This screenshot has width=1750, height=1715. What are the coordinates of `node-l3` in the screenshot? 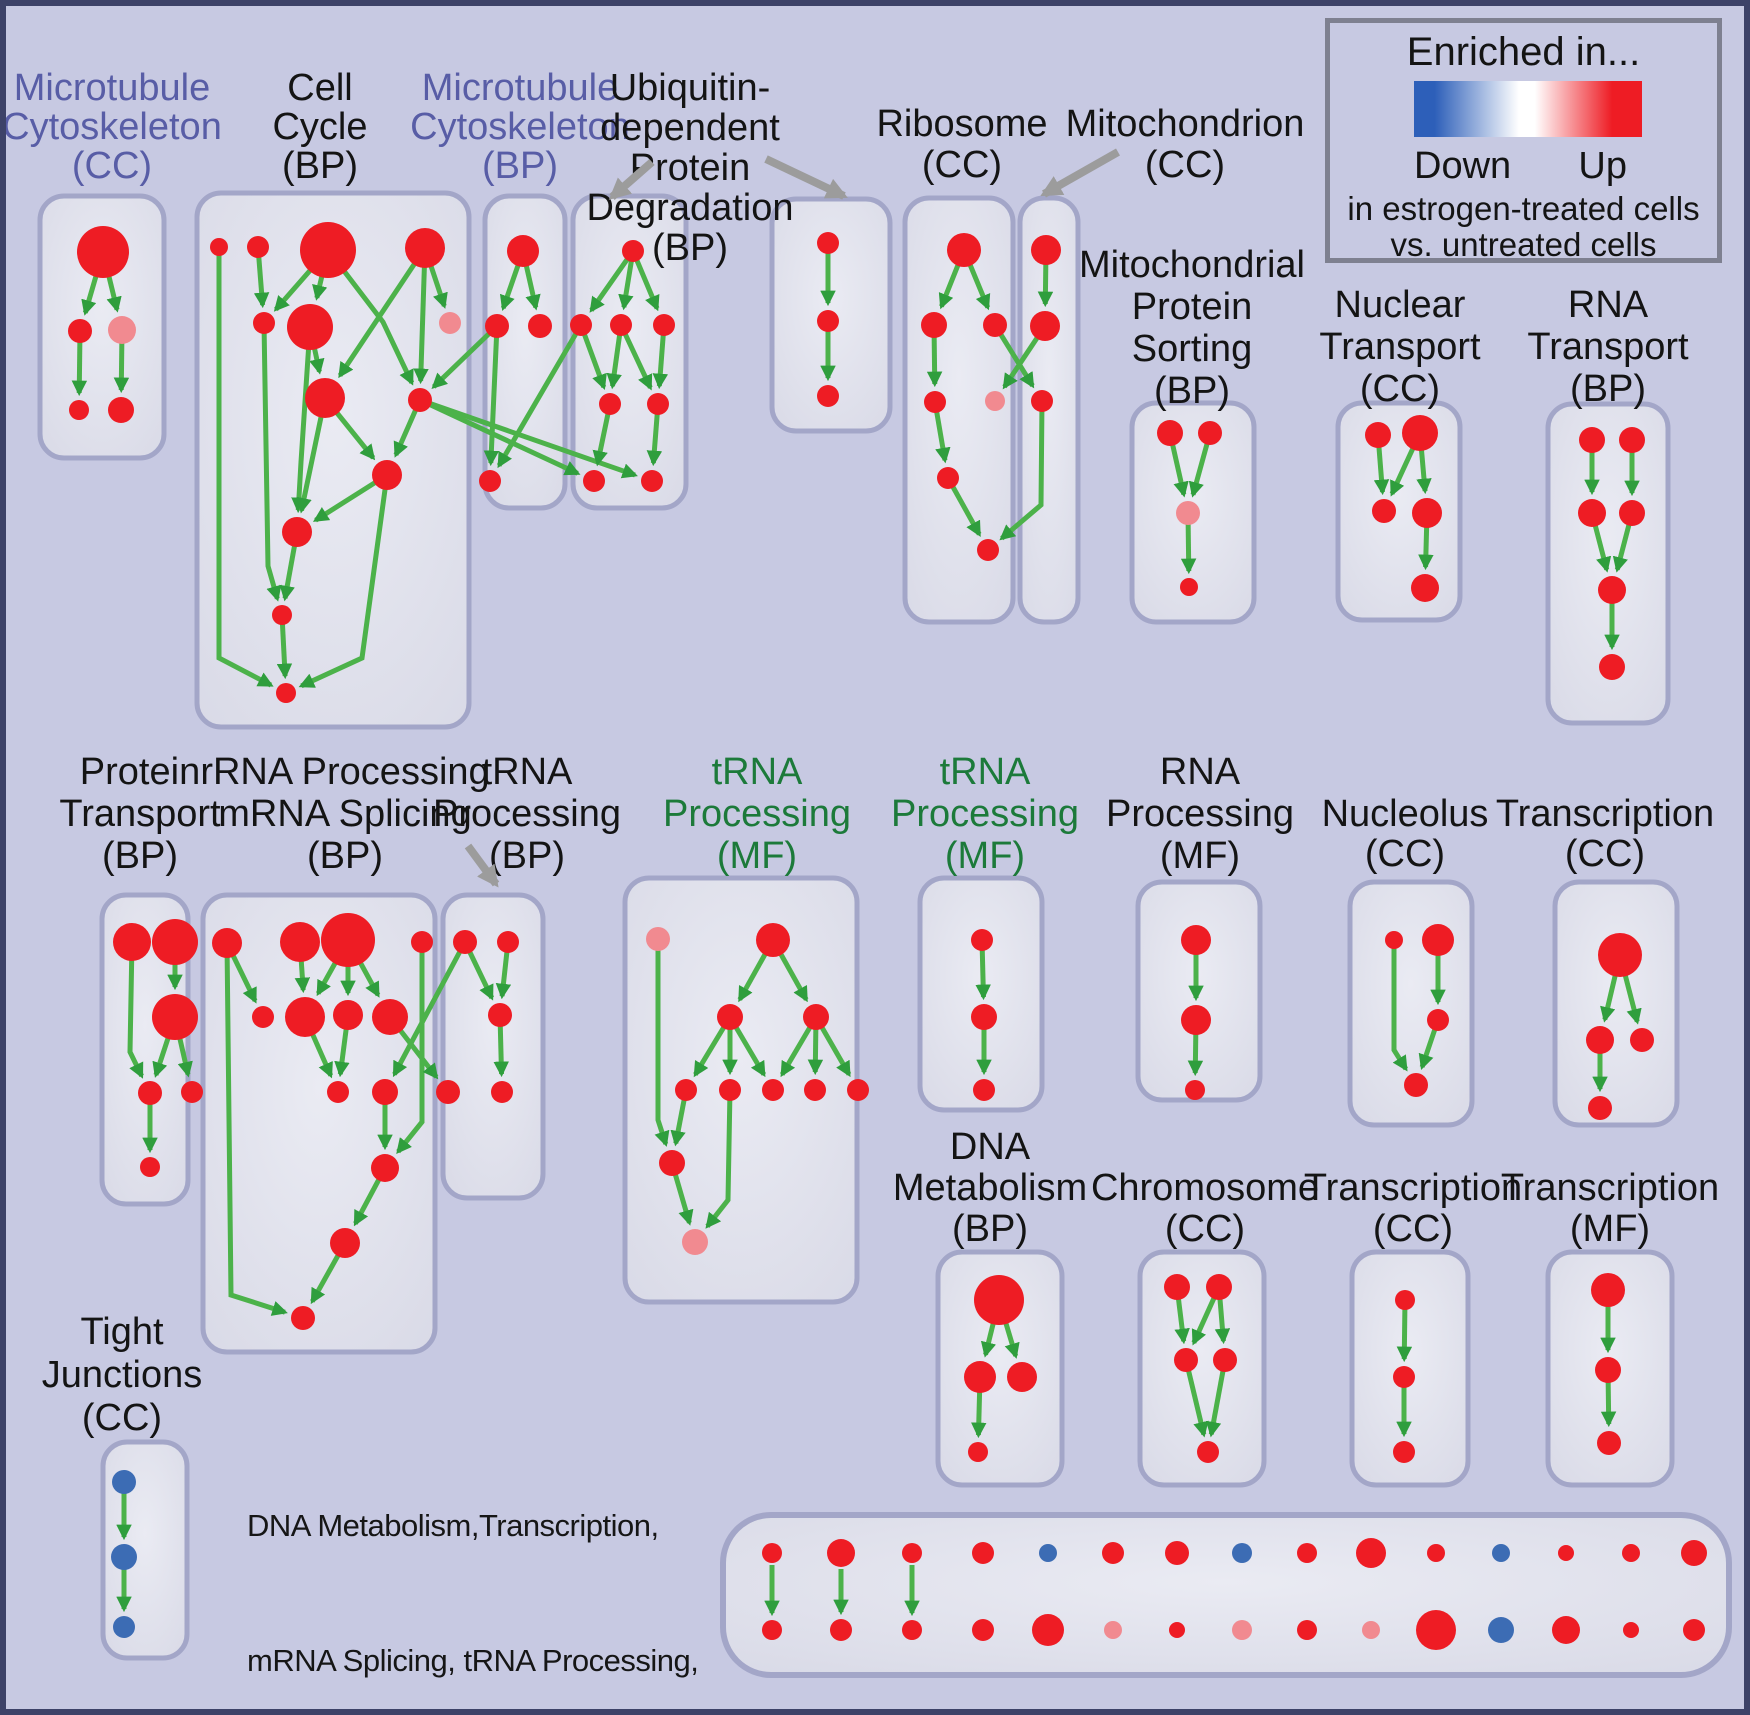 It's located at (348, 940).